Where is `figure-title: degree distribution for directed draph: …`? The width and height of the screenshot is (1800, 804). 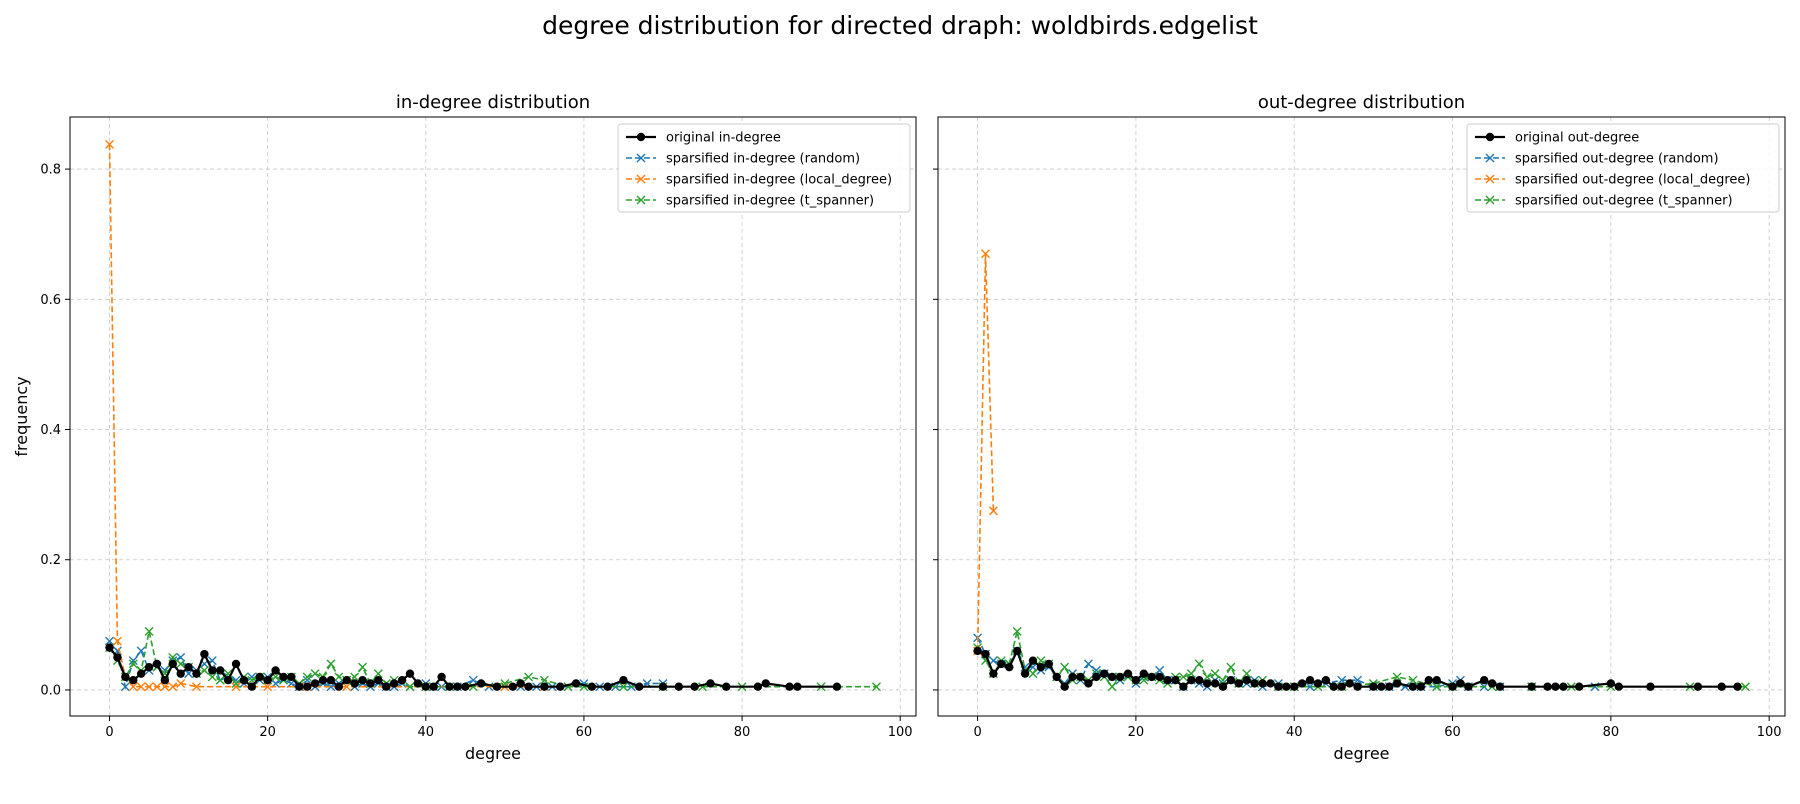
figure-title: degree distribution for directed draph: … is located at coordinates (900, 25).